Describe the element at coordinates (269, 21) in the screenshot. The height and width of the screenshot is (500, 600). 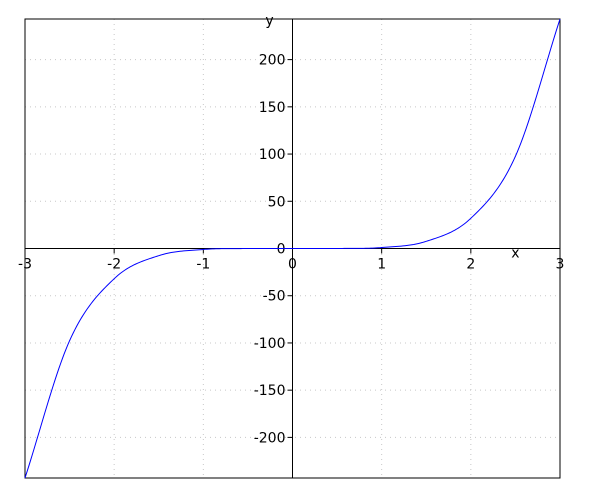
I see `y-axis-label: y` at that location.